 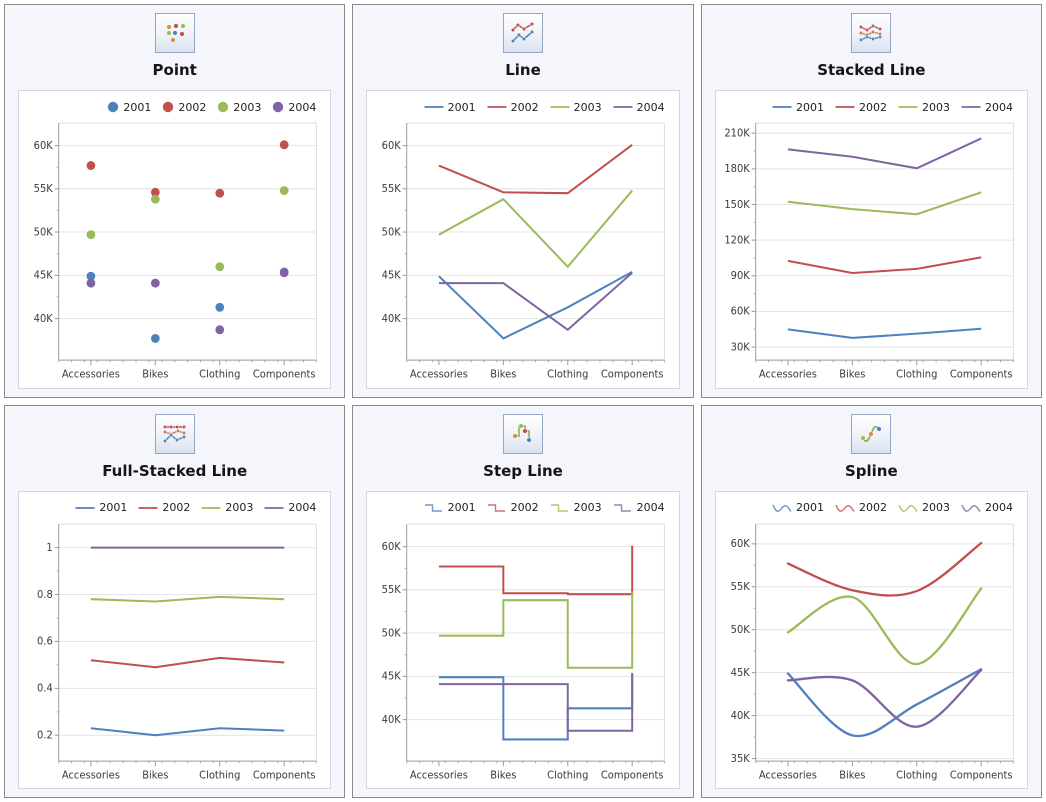 What do you see at coordinates (871, 433) in the screenshot?
I see `spline-chart-icon` at bounding box center [871, 433].